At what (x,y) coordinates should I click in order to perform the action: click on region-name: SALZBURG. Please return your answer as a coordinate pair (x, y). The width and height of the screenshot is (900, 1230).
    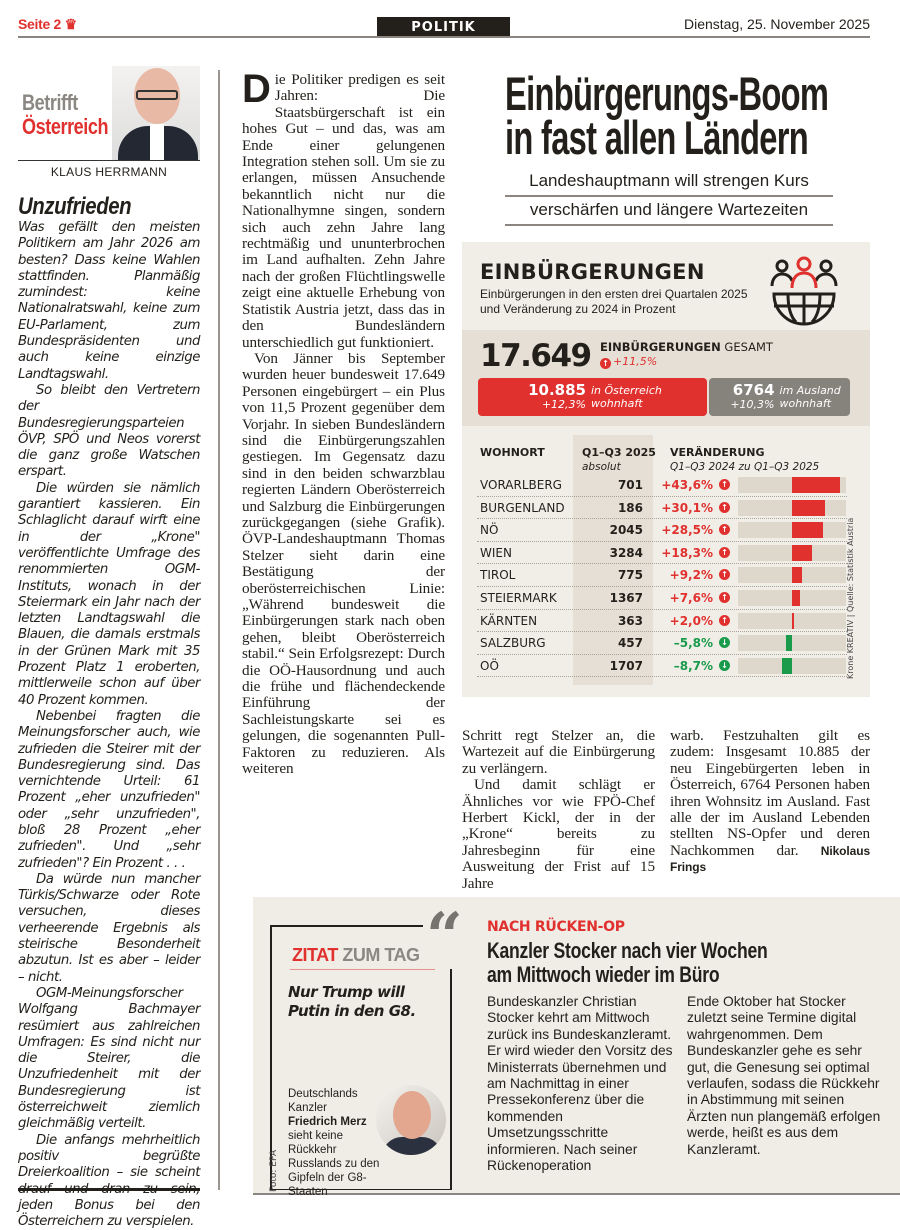
    Looking at the image, I should click on (513, 643).